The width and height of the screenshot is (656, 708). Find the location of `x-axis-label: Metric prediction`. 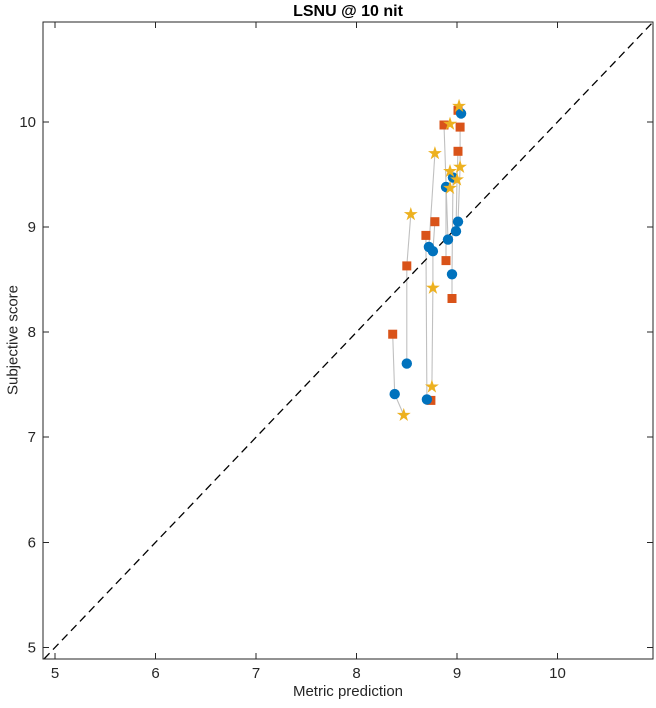

x-axis-label: Metric prediction is located at coordinates (348, 691).